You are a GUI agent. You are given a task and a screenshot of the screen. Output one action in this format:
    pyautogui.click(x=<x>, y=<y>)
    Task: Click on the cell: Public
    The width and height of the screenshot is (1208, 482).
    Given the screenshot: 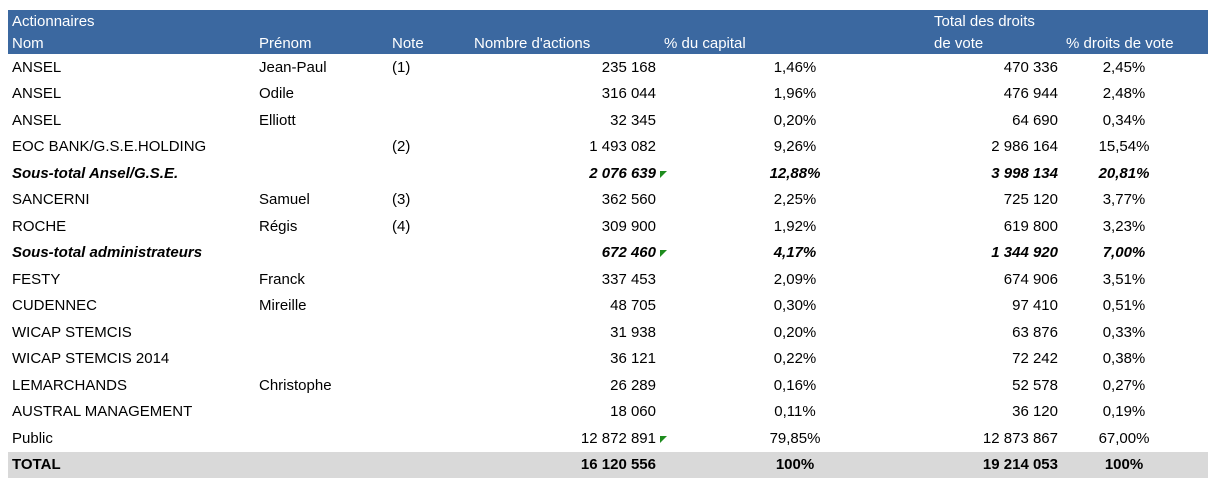 What is the action you would take?
    pyautogui.click(x=32, y=438)
    